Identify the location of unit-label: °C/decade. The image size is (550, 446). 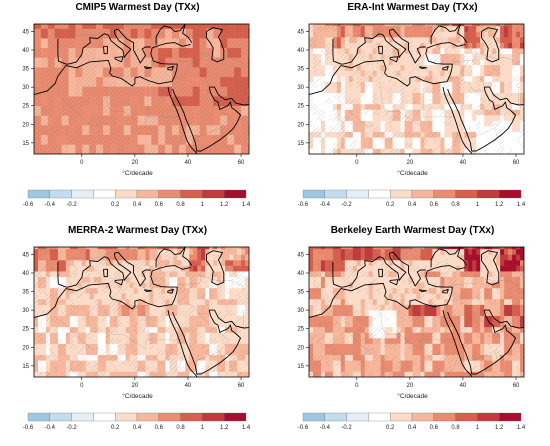
(137, 396).